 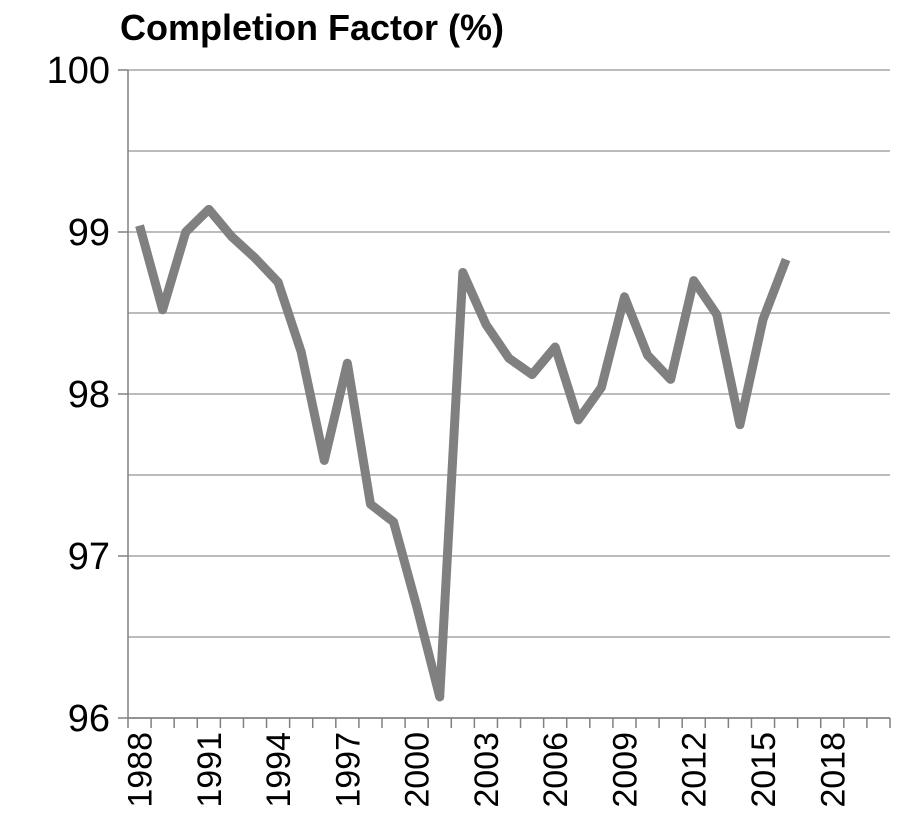 I want to click on x-tick-label: 2000, so click(x=418, y=770).